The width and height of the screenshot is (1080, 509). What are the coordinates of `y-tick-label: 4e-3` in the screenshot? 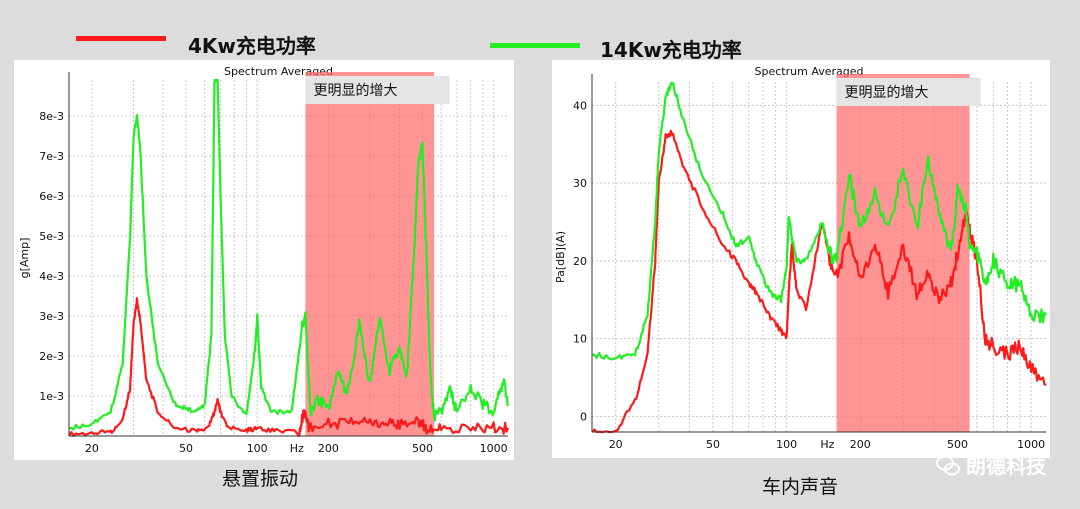 It's located at (51, 276).